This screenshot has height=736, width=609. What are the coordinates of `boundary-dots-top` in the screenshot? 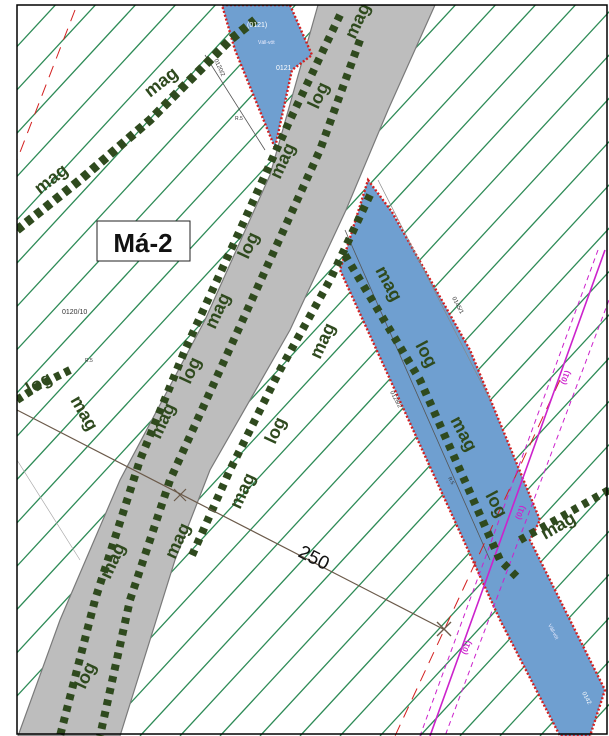 It's located at (137, 125).